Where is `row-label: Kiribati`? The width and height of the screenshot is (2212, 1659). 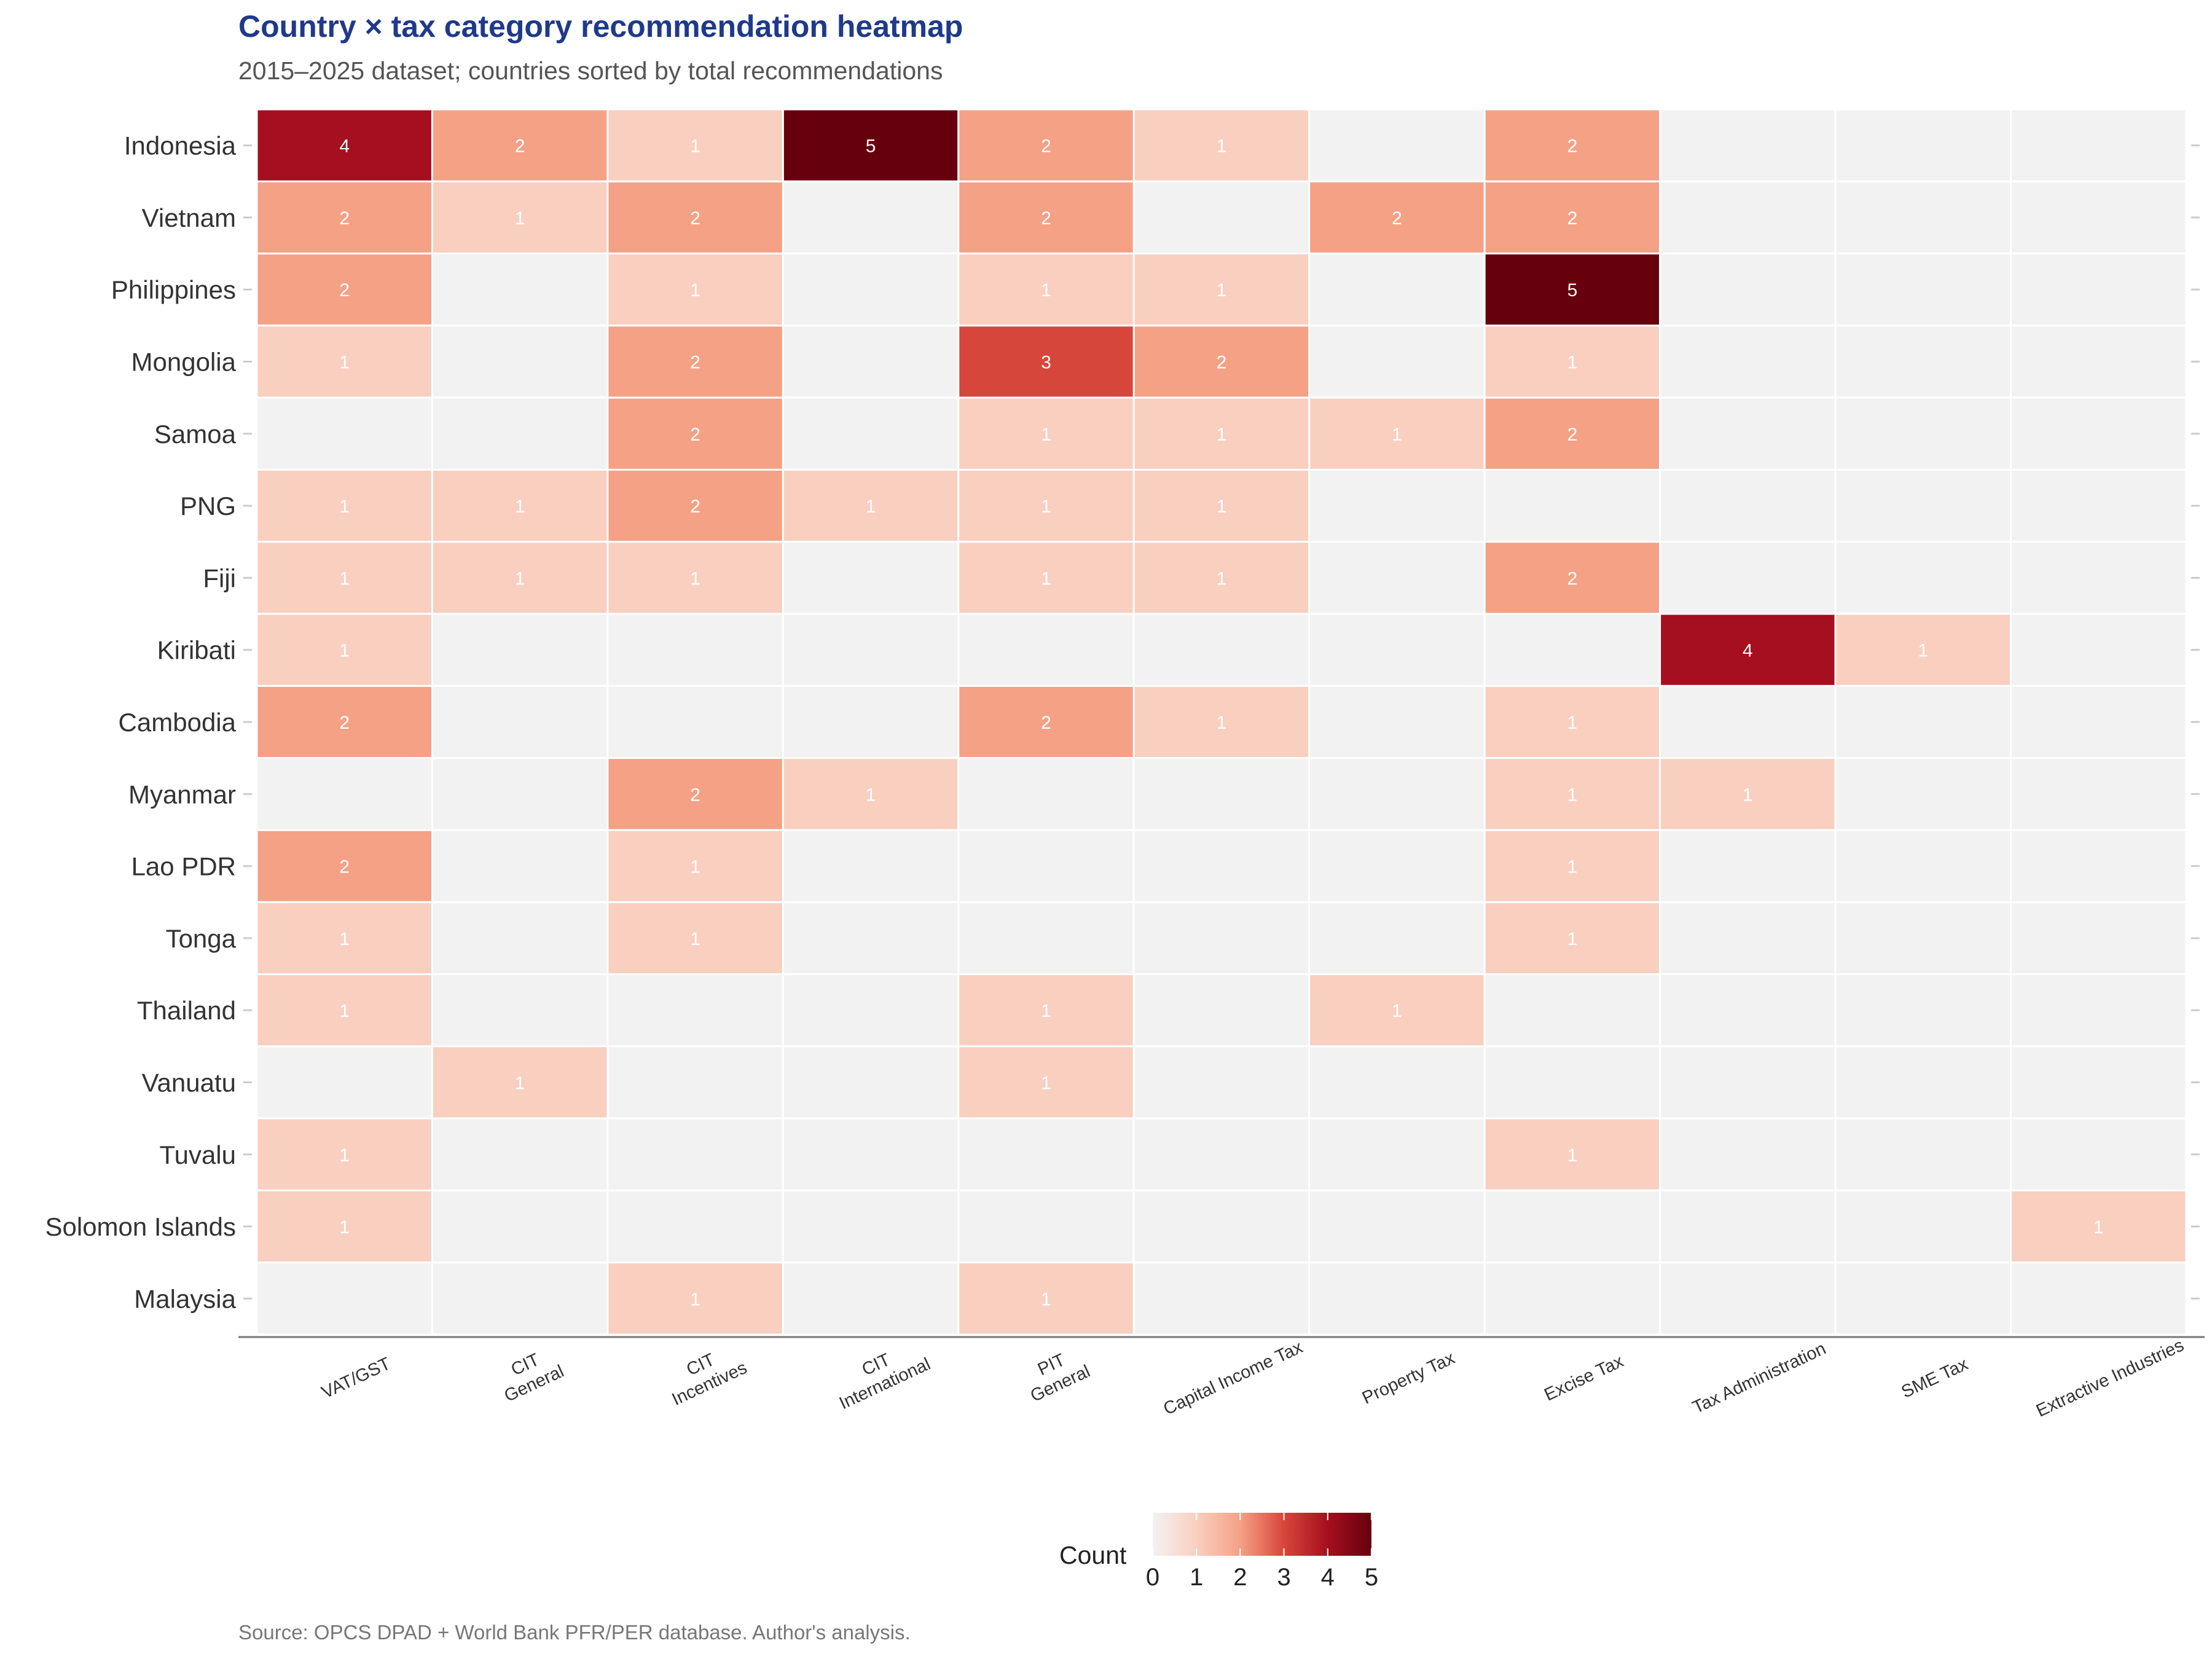
row-label: Kiribati is located at coordinates (196, 650).